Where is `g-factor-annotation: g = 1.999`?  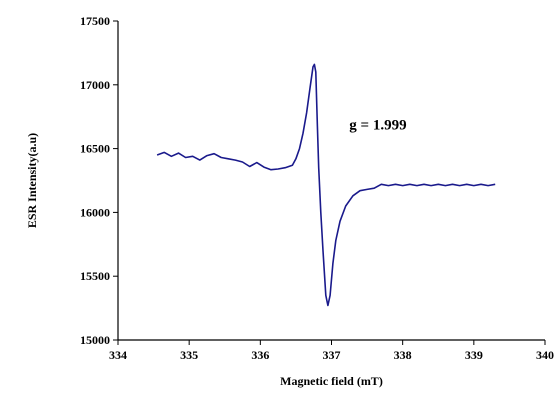
g-factor-annotation: g = 1.999 is located at coordinates (377, 125).